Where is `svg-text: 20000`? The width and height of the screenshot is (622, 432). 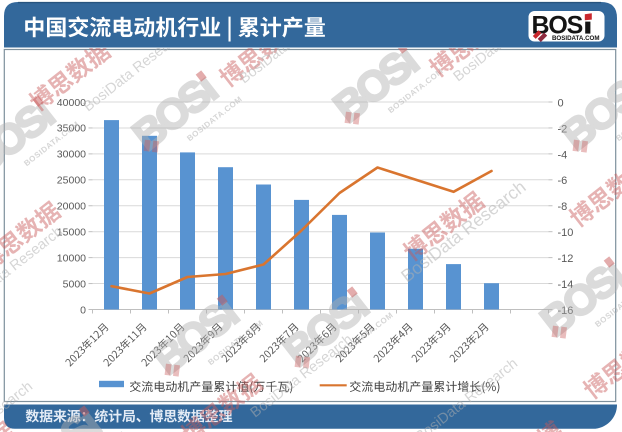 svg-text: 20000 is located at coordinates (71, 207).